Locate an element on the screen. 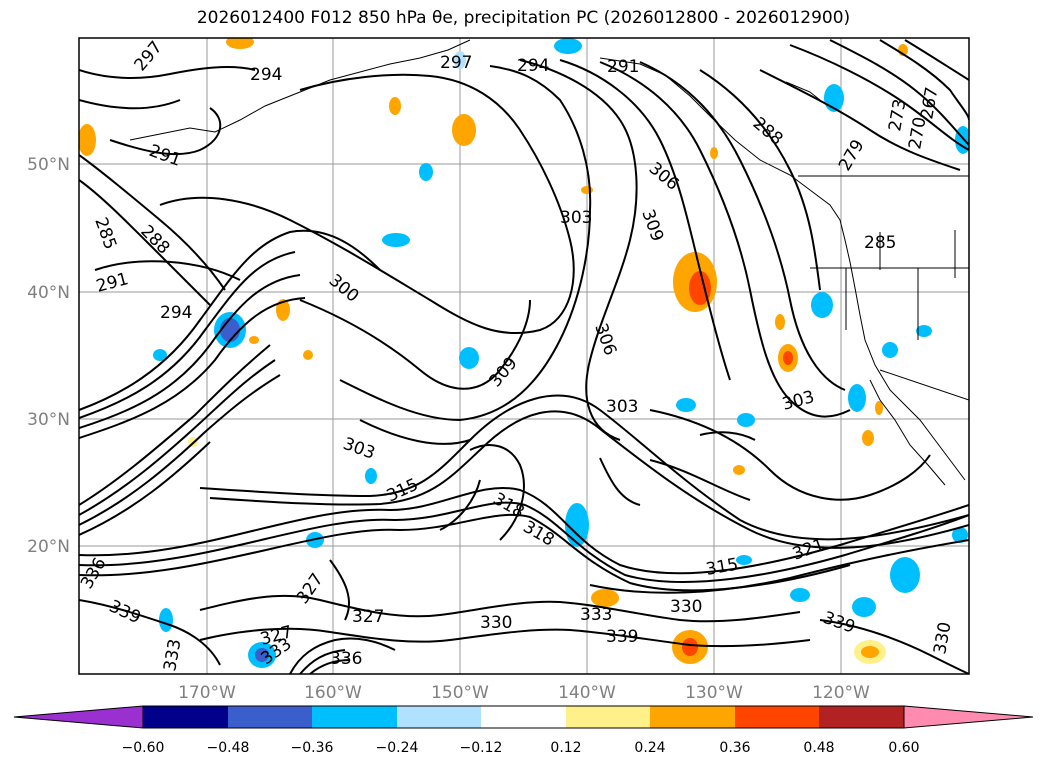 This screenshot has height=767, width=1047. lon-label: 130°W is located at coordinates (714, 693).